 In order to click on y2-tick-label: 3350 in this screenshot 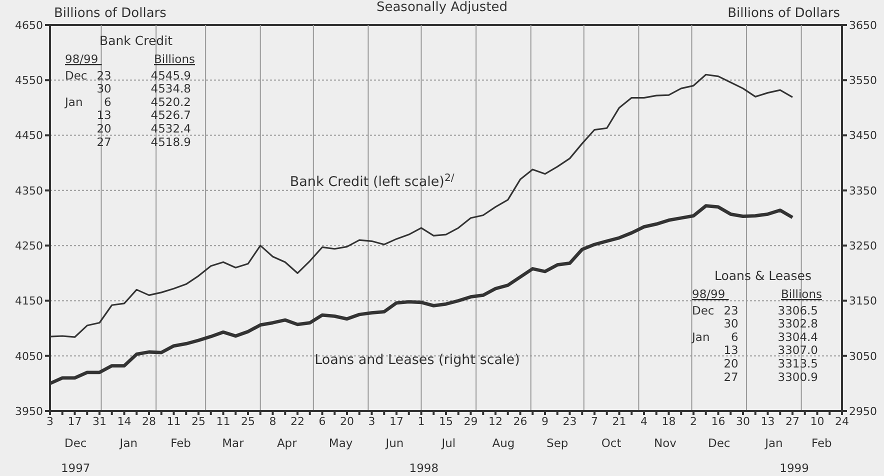, I will do `click(863, 191)`.